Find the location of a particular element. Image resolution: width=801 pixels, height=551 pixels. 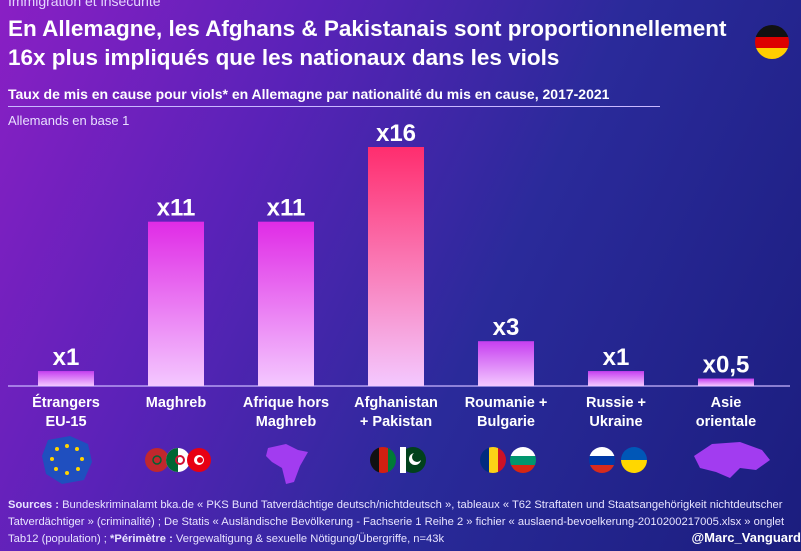

sources-label: Sources : is located at coordinates (33, 505).